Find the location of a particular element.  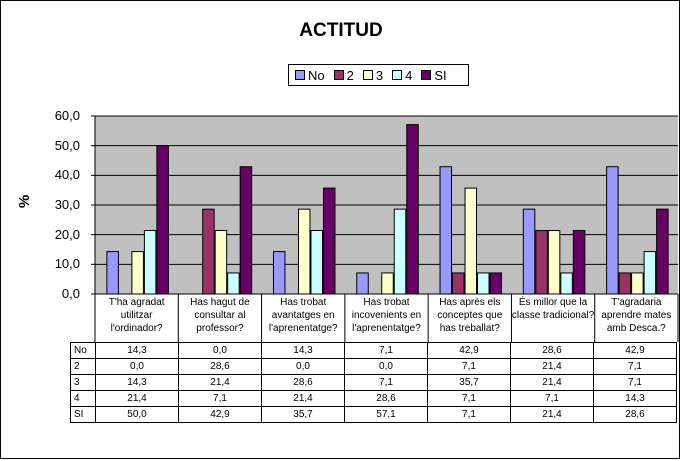

bar-4-cat2 is located at coordinates (233, 283).